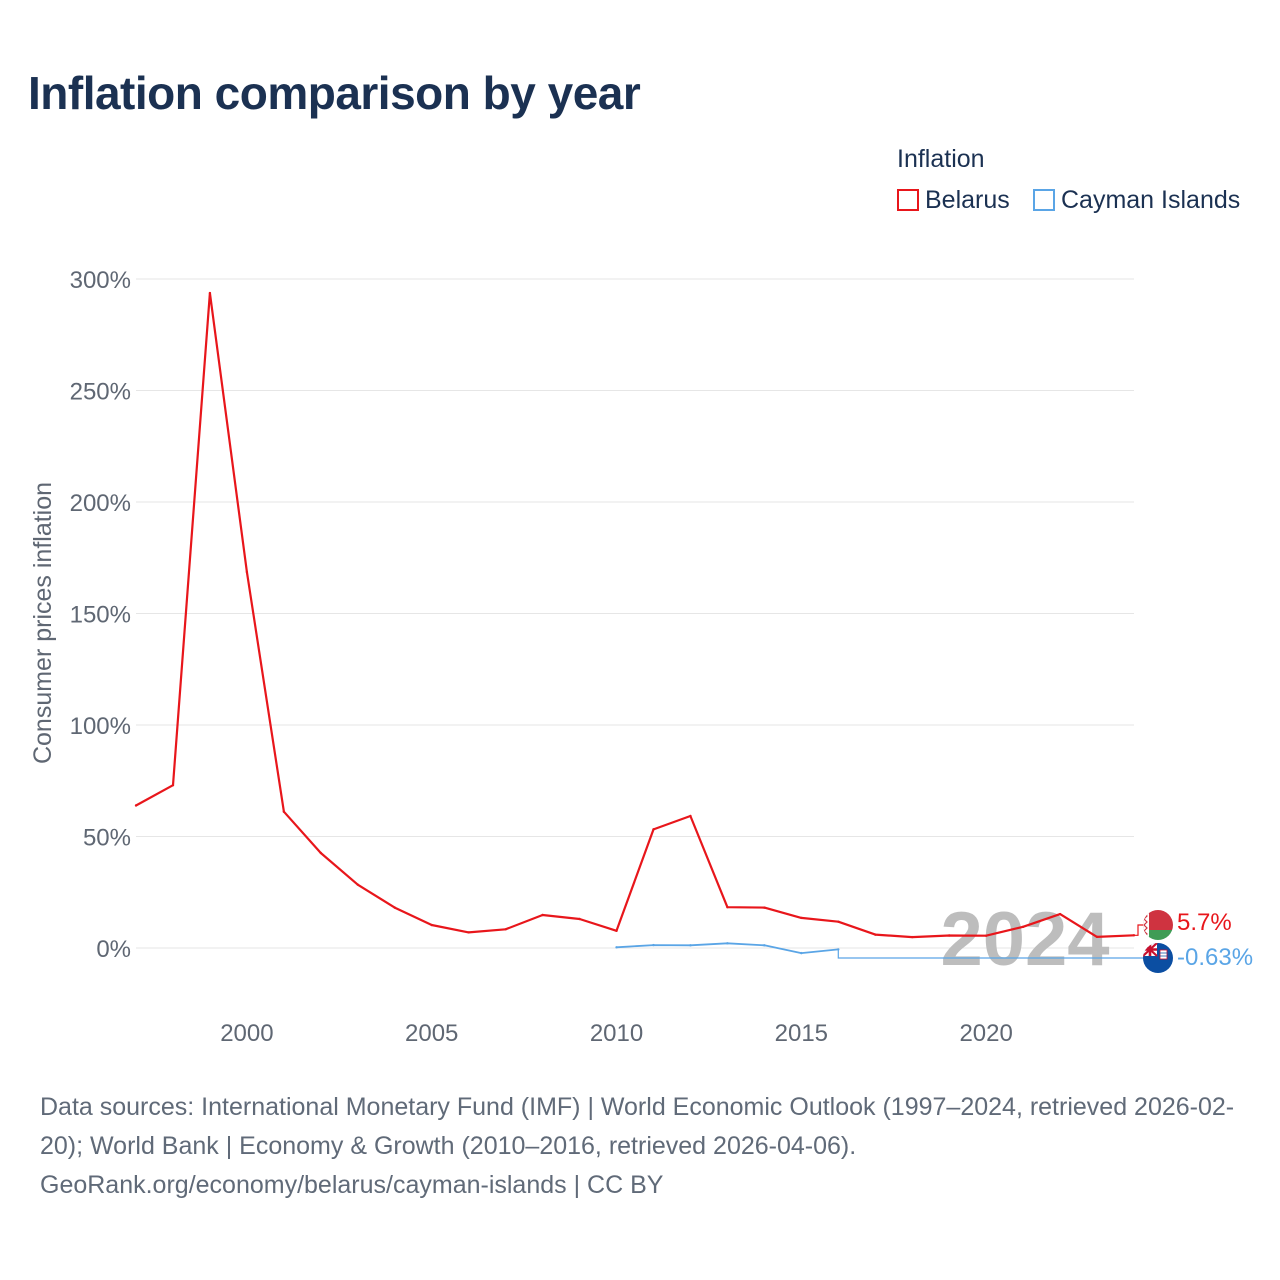  Describe the element at coordinates (985, 1033) in the screenshot. I see `x-tick-label: 2020` at that location.